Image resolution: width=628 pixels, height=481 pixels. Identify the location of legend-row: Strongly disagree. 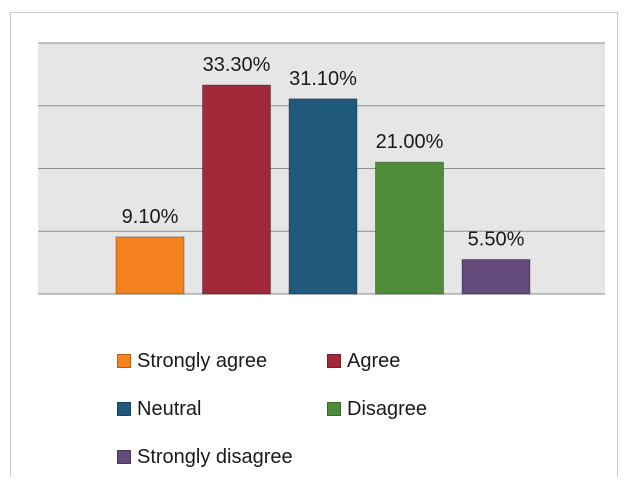
(327, 457).